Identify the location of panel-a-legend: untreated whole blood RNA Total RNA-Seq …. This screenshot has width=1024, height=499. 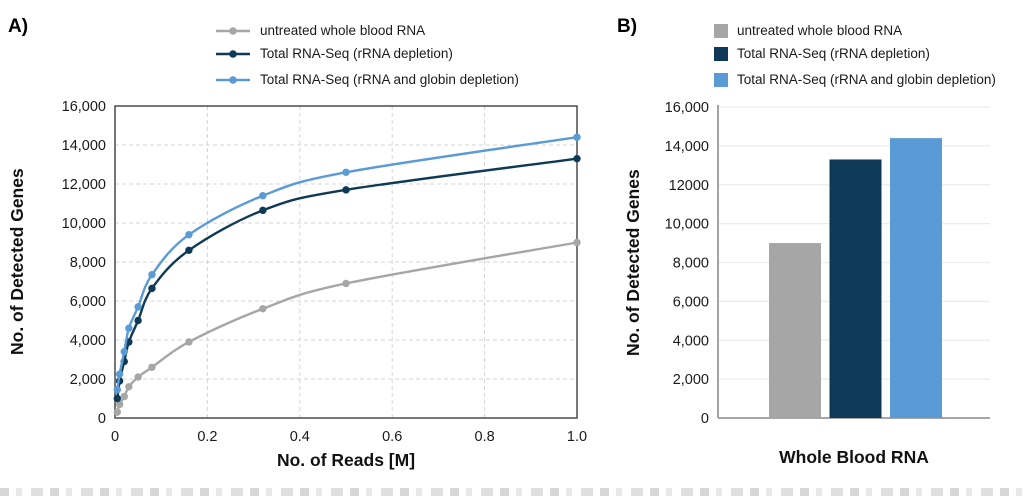
(367, 57).